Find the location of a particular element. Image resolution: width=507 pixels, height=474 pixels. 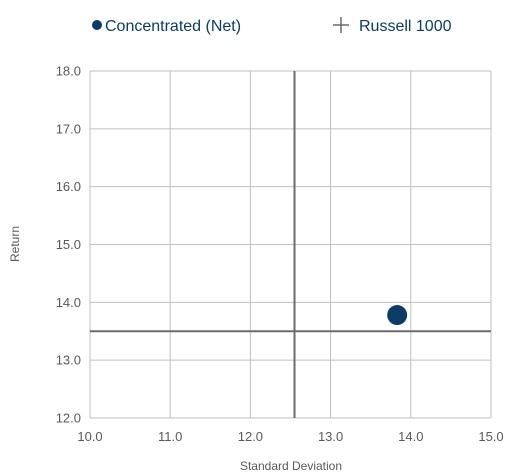

y-tick-label: 16.0 is located at coordinates (68, 186).